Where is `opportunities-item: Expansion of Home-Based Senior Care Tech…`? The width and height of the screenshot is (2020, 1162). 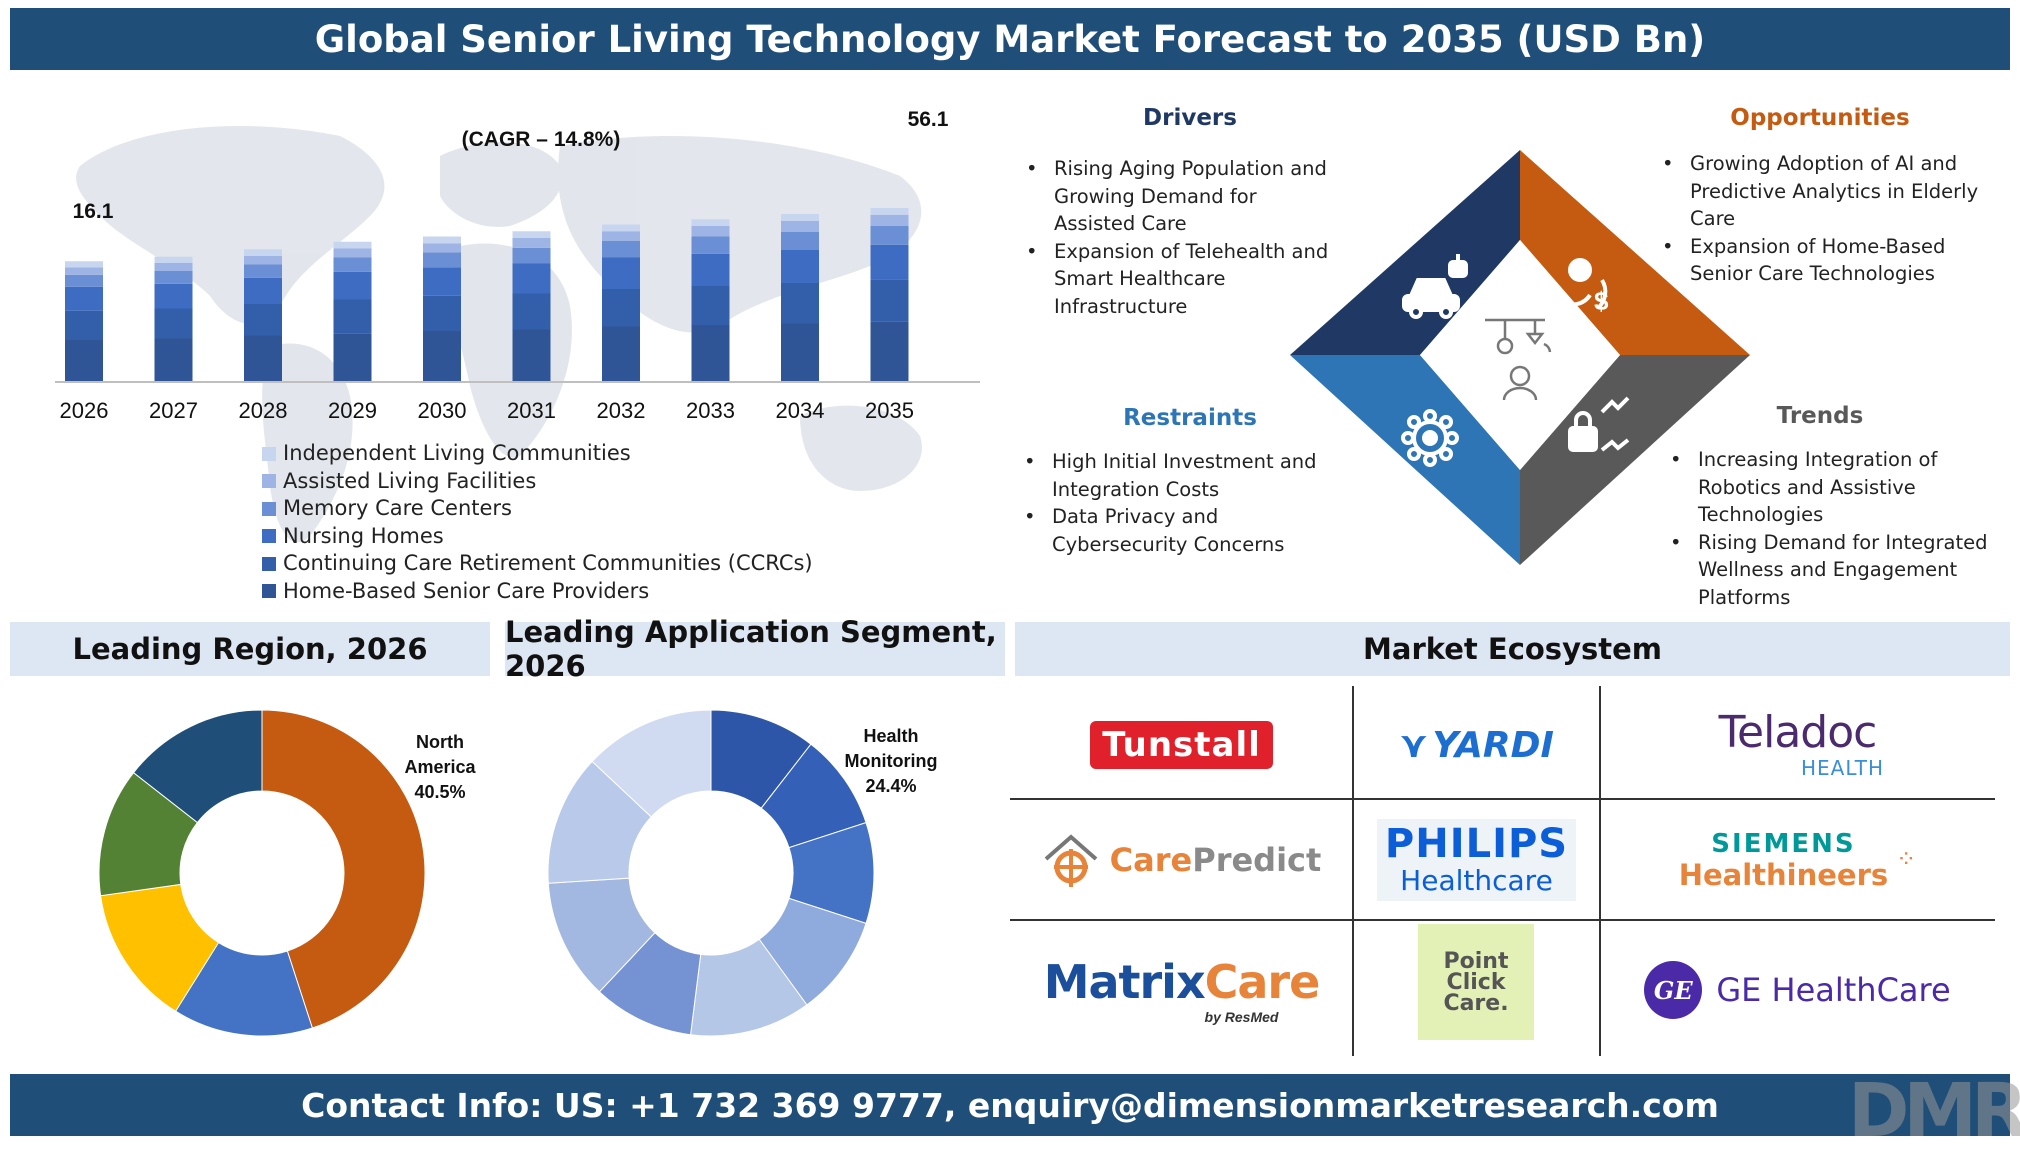
opportunities-item: Expansion of Home-Based Senior Care Tech… is located at coordinates (1825, 260).